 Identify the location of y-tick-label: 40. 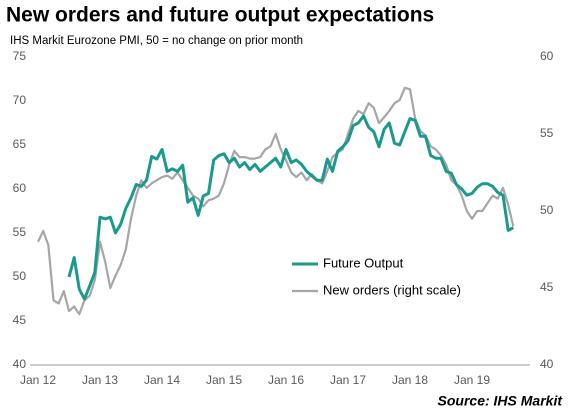
(20, 364).